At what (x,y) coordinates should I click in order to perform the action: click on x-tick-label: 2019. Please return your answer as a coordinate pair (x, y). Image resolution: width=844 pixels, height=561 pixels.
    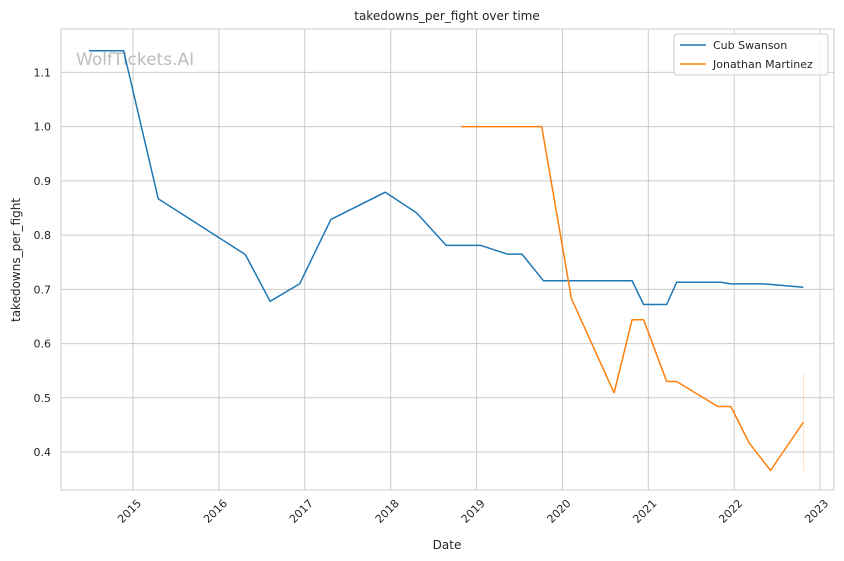
    Looking at the image, I should click on (473, 511).